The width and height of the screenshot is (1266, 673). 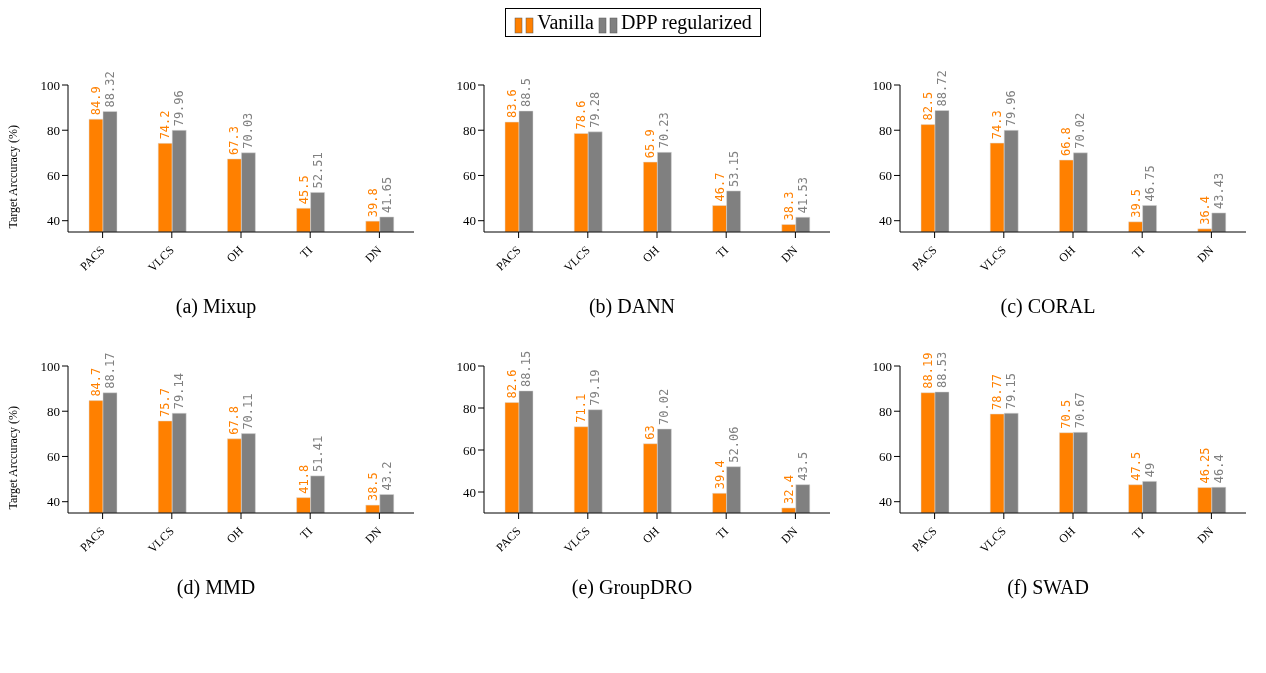 What do you see at coordinates (1135, 203) in the screenshot?
I see `data-label: 39.5` at bounding box center [1135, 203].